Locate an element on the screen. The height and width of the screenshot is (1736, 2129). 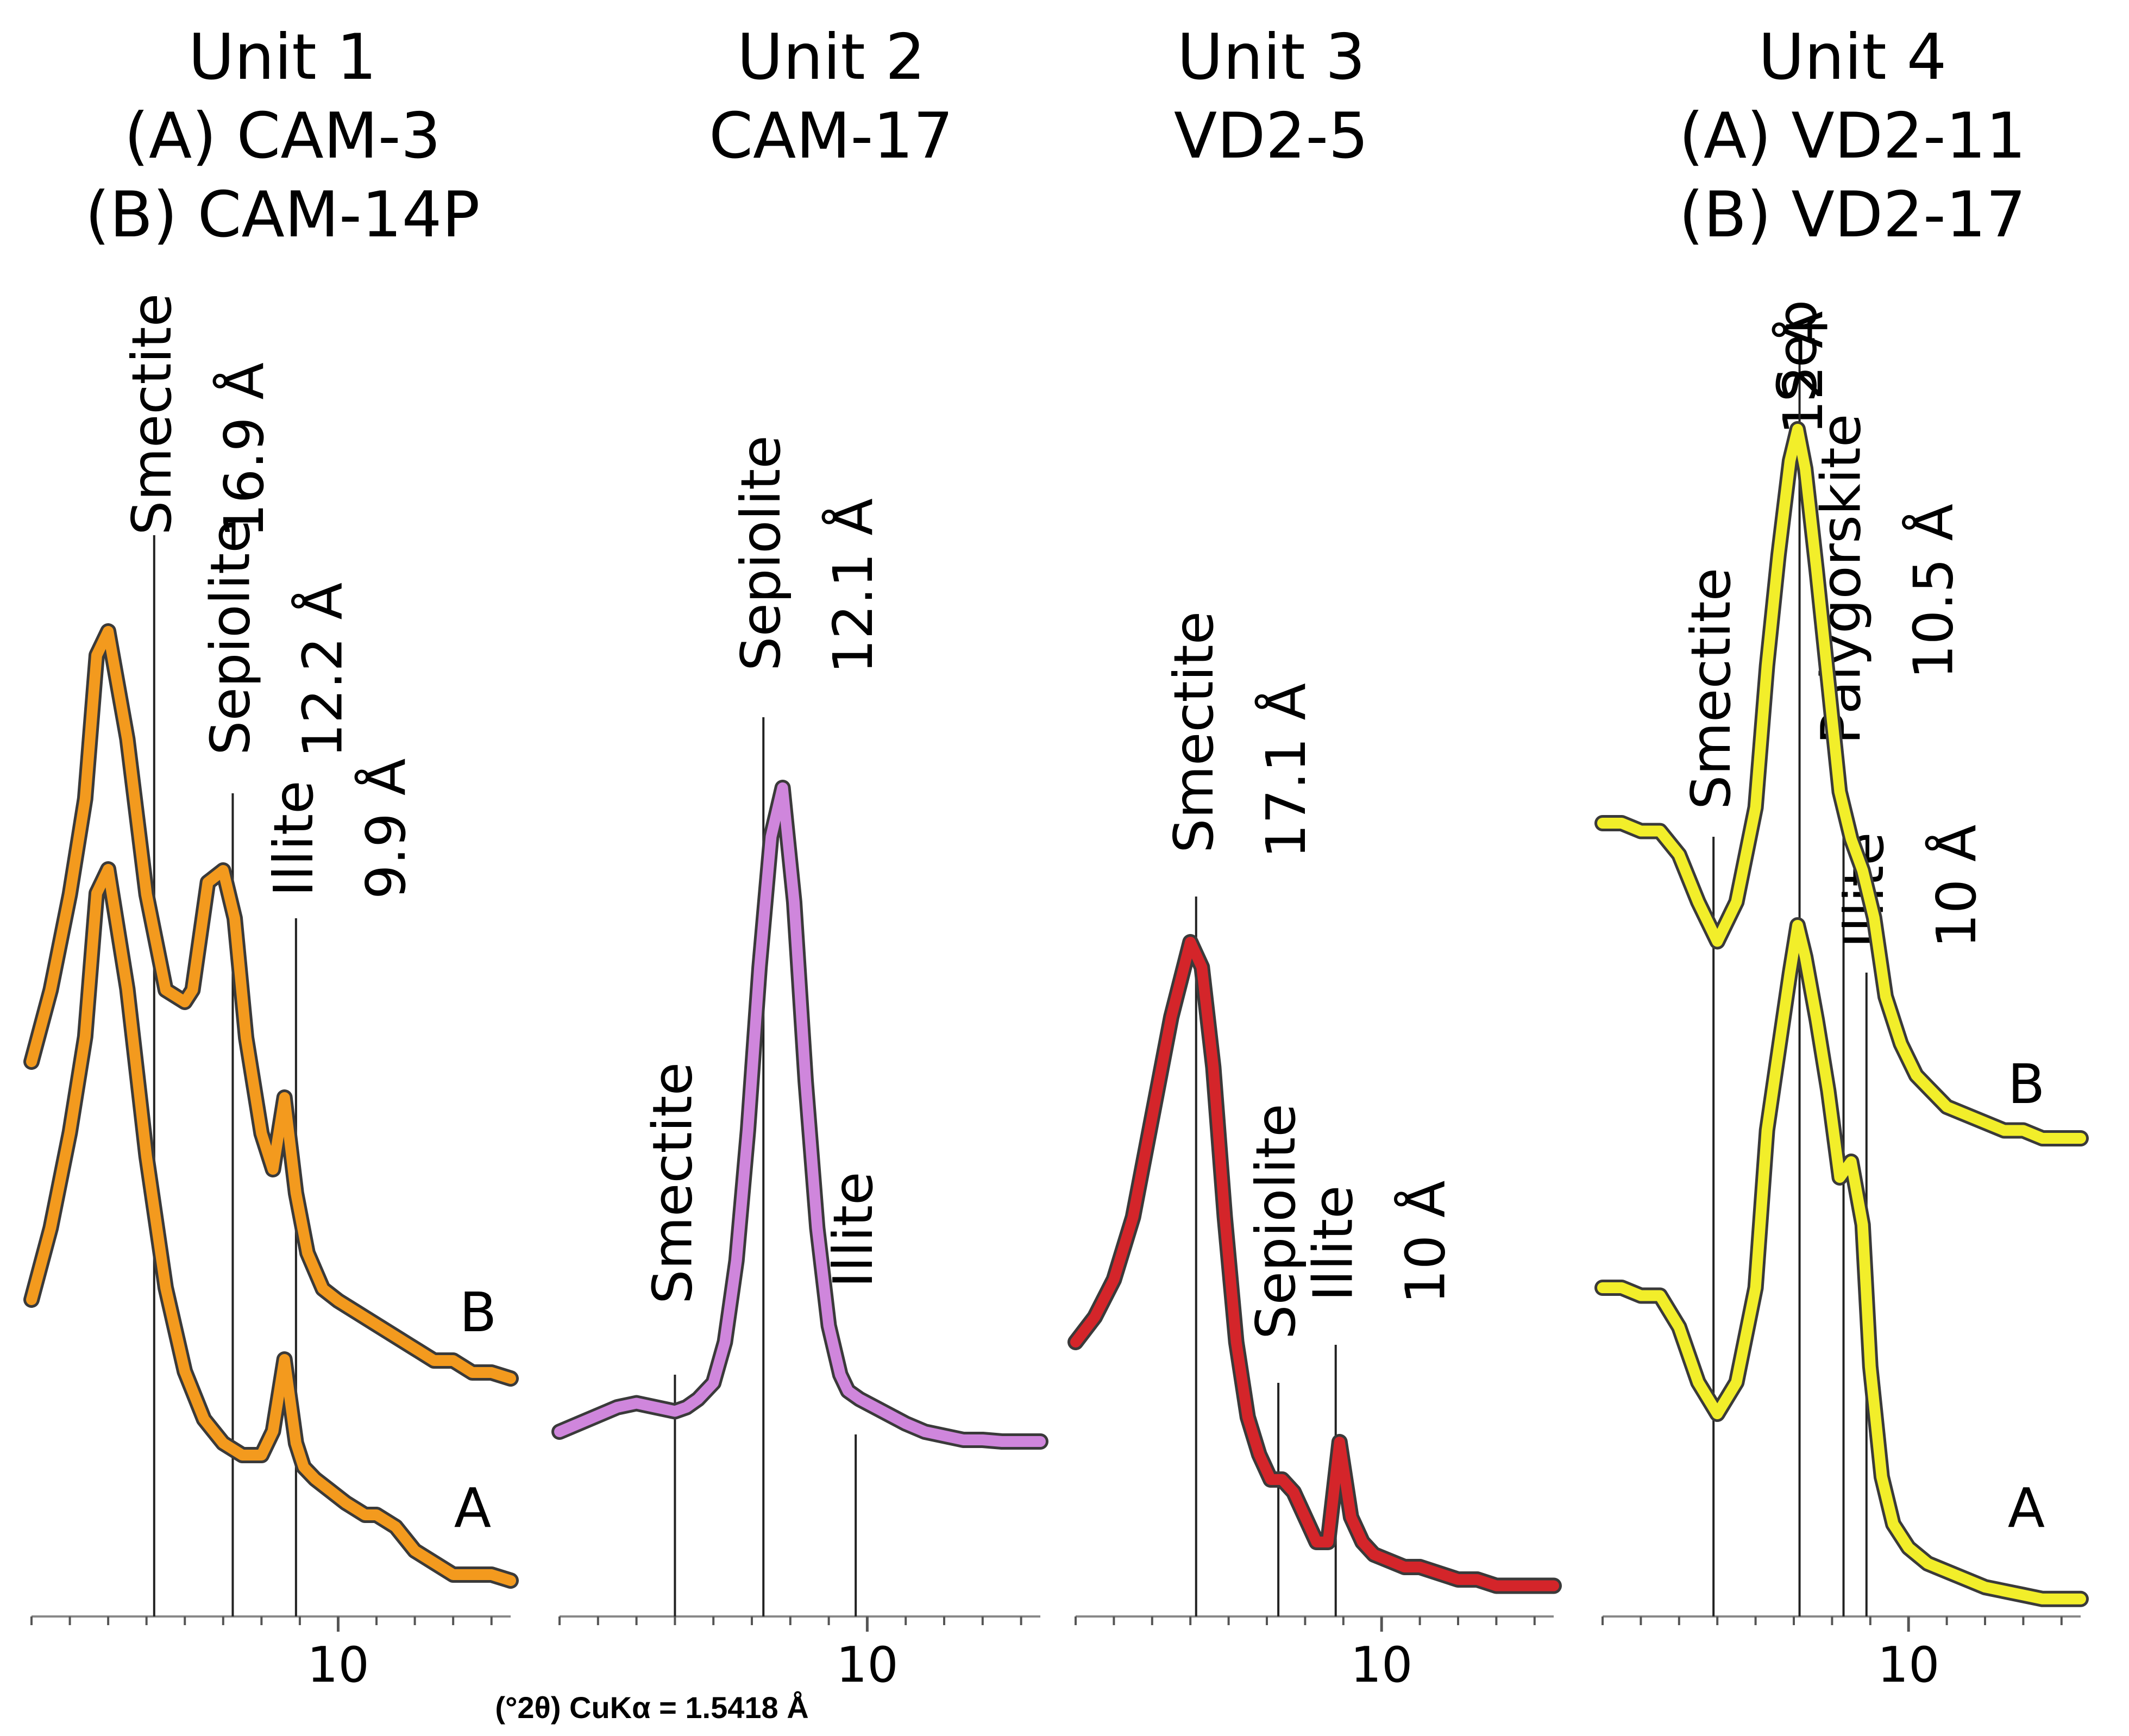
panel-title-unit-1: Unit 1 (A) CAM-3 (B) CAM-14P is located at coordinates (282, 136).